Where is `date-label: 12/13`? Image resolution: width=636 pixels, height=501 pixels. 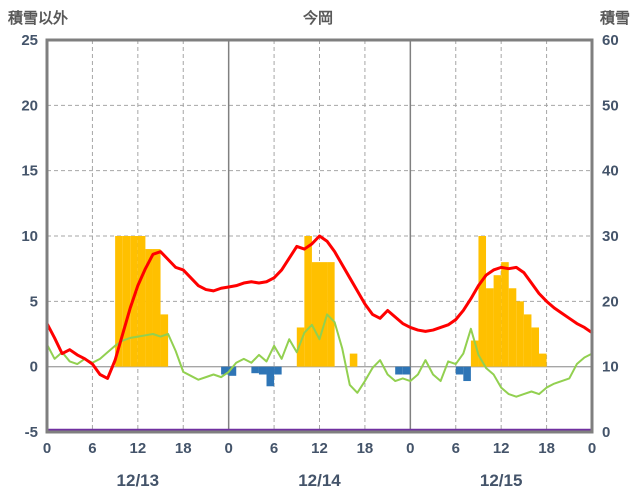 date-label: 12/13 is located at coordinates (138, 480).